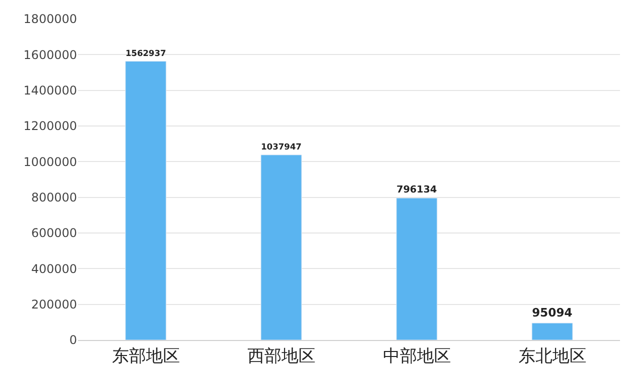 This screenshot has height=385, width=640. I want to click on y-tick-label: 1800000, so click(50, 19).